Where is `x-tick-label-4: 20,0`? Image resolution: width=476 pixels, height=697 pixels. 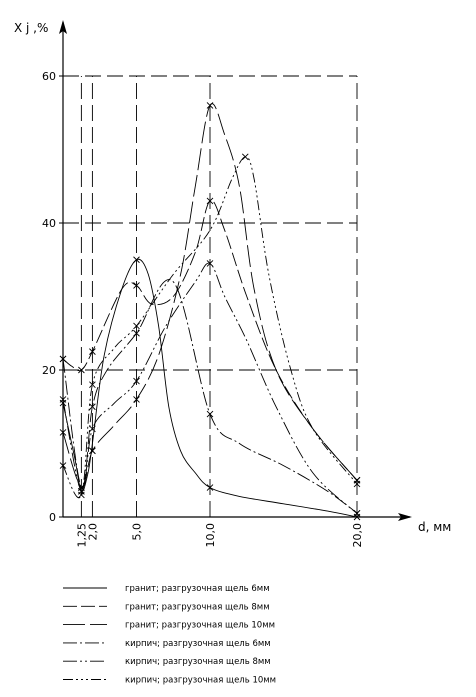 x-tick-label-4: 20,0 is located at coordinates (357, 535).